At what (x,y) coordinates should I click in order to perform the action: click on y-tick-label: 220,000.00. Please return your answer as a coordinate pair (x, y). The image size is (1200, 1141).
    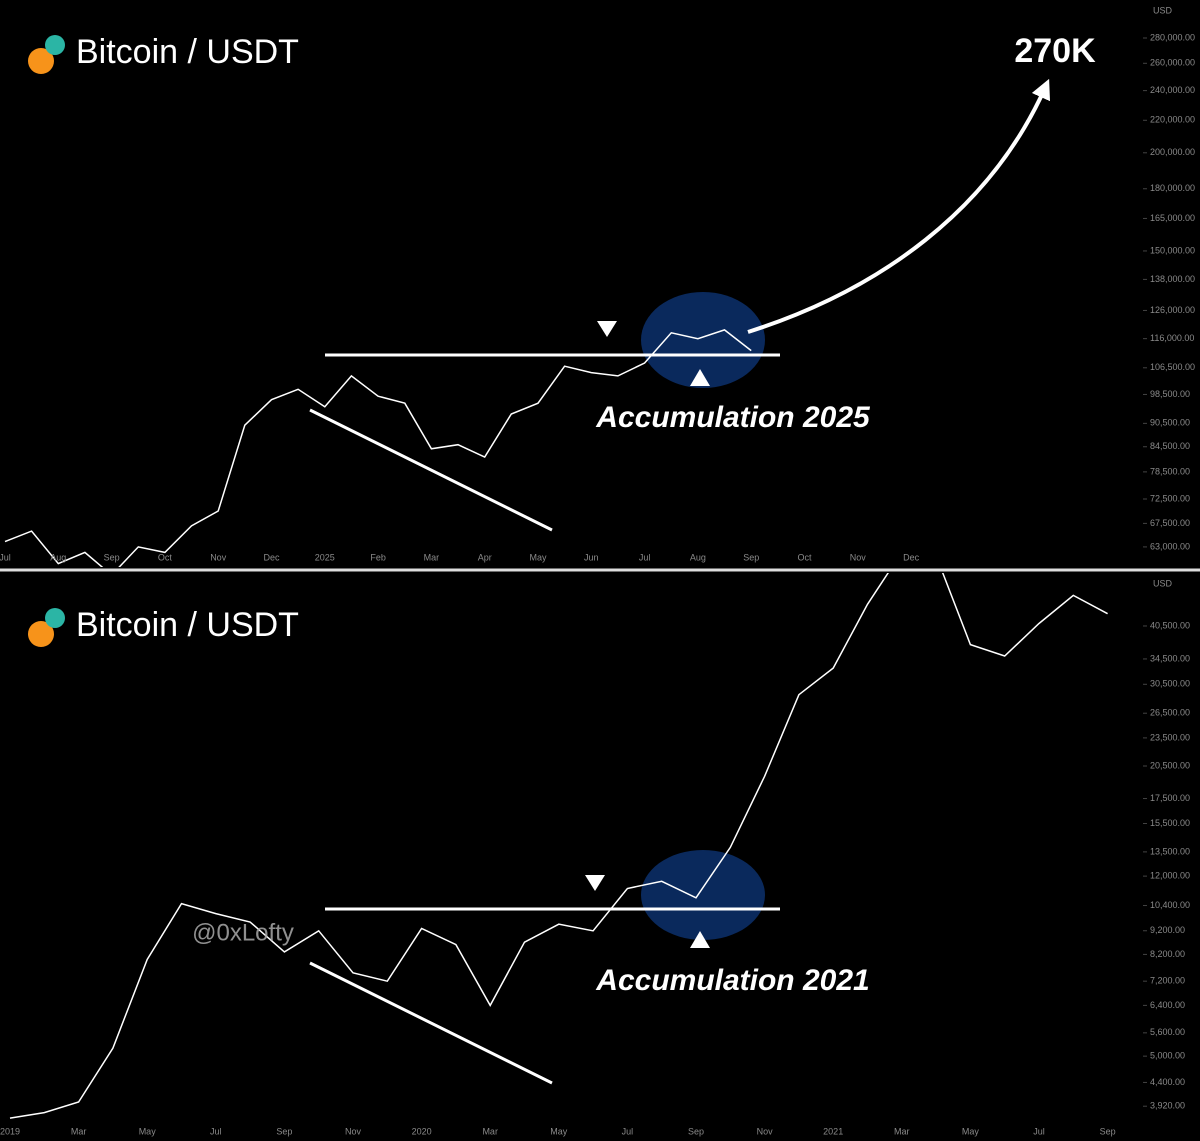
    Looking at the image, I should click on (1172, 120).